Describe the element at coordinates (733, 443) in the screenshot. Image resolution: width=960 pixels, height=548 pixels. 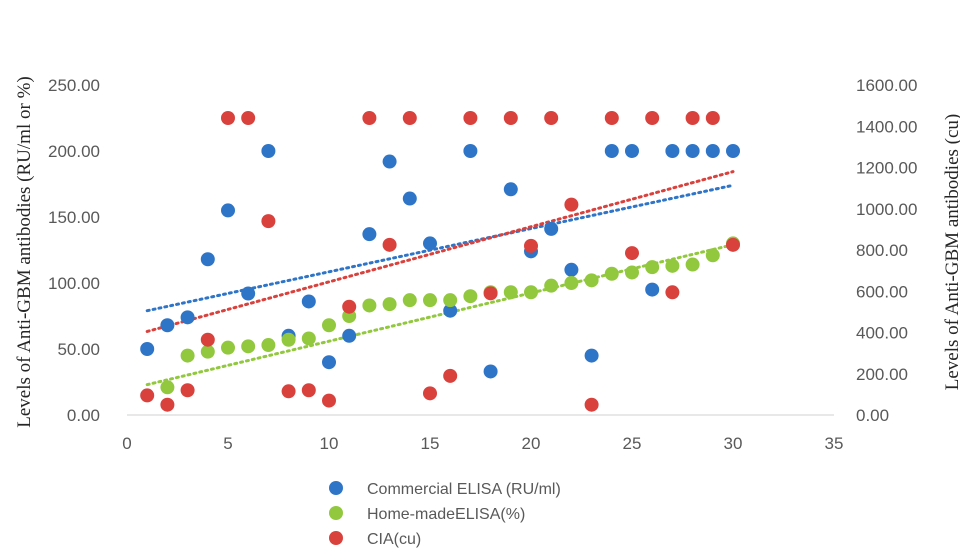
I see `x-tick-label: 30` at that location.